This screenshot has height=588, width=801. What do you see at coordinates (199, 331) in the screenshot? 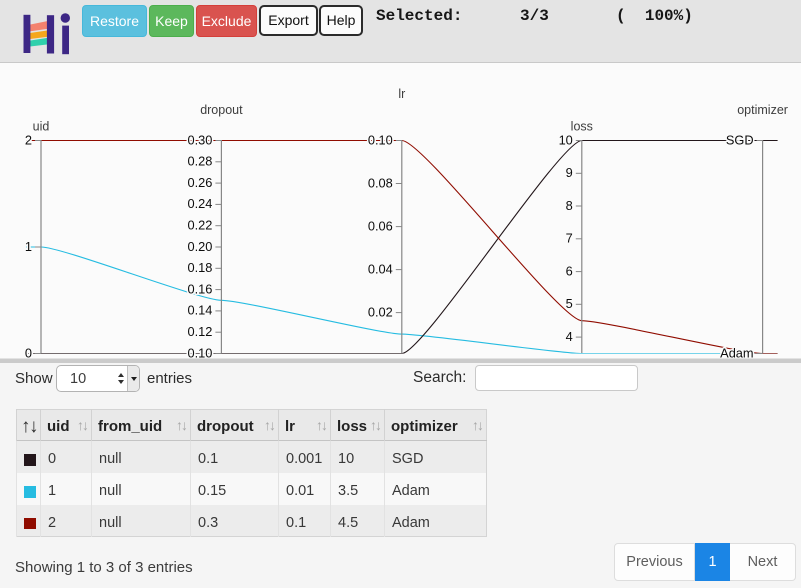
I see `svg-text: 0.12` at bounding box center [199, 331].